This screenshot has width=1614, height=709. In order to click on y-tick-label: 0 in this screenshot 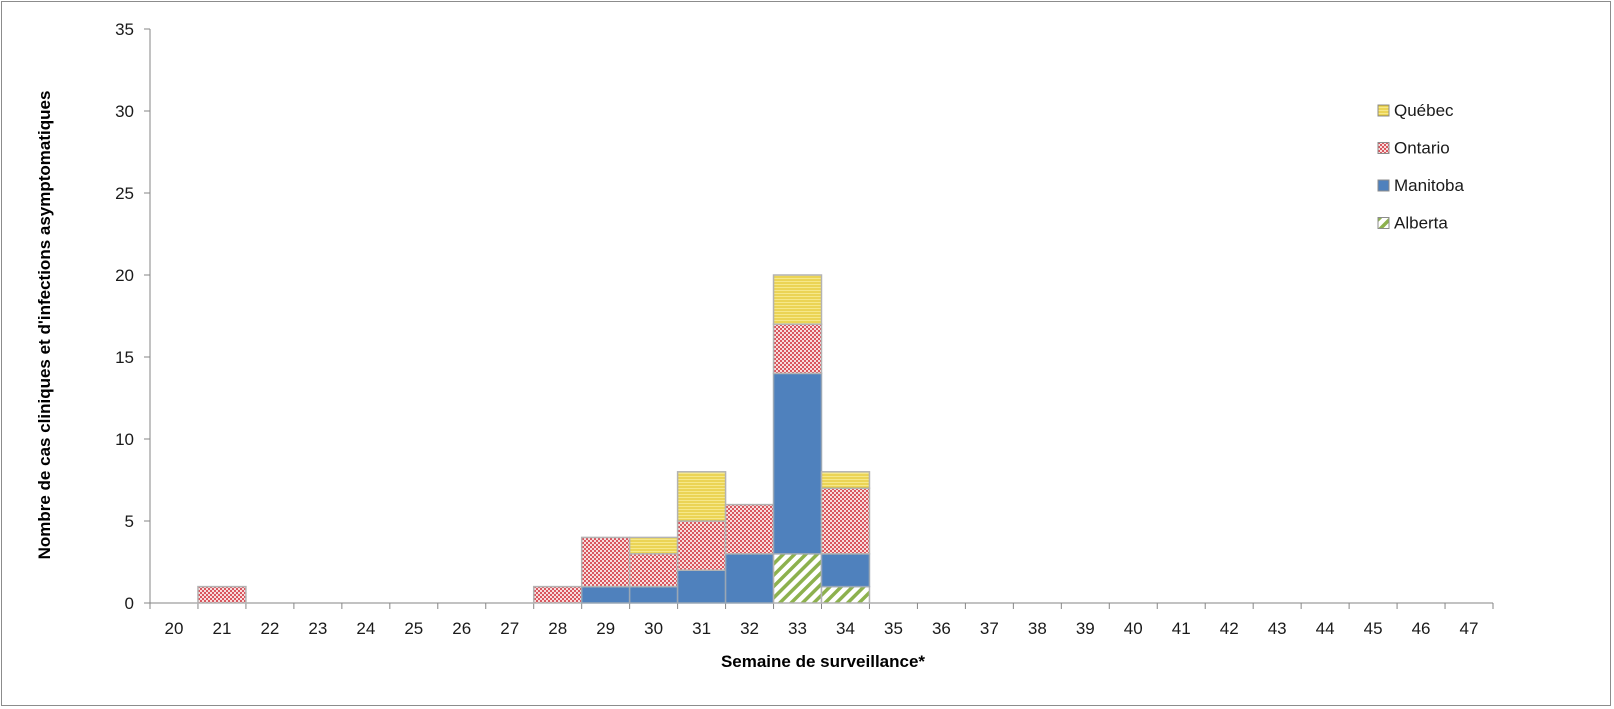, I will do `click(129, 603)`.